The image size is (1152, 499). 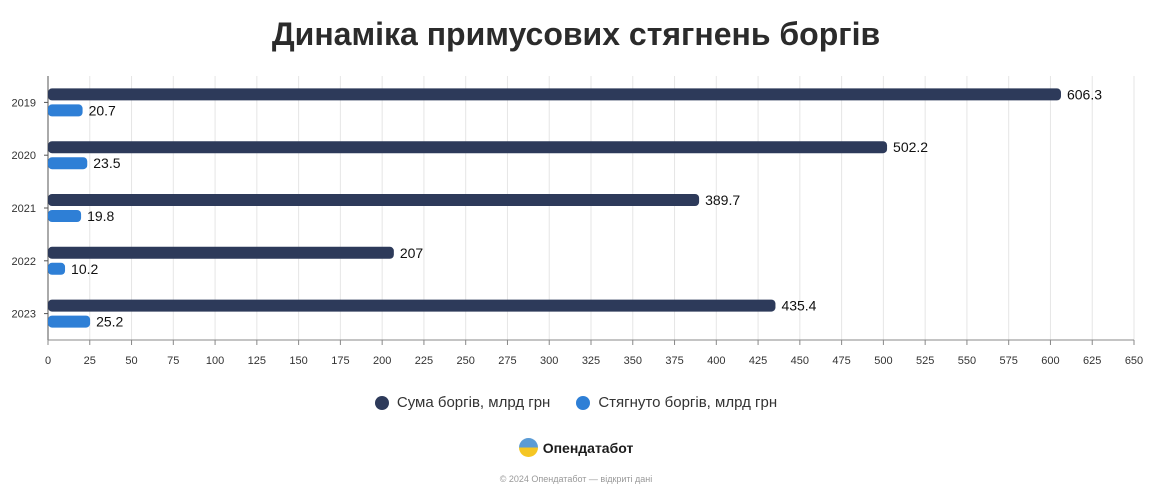 I want to click on data-label: 20.7, so click(x=102, y=110).